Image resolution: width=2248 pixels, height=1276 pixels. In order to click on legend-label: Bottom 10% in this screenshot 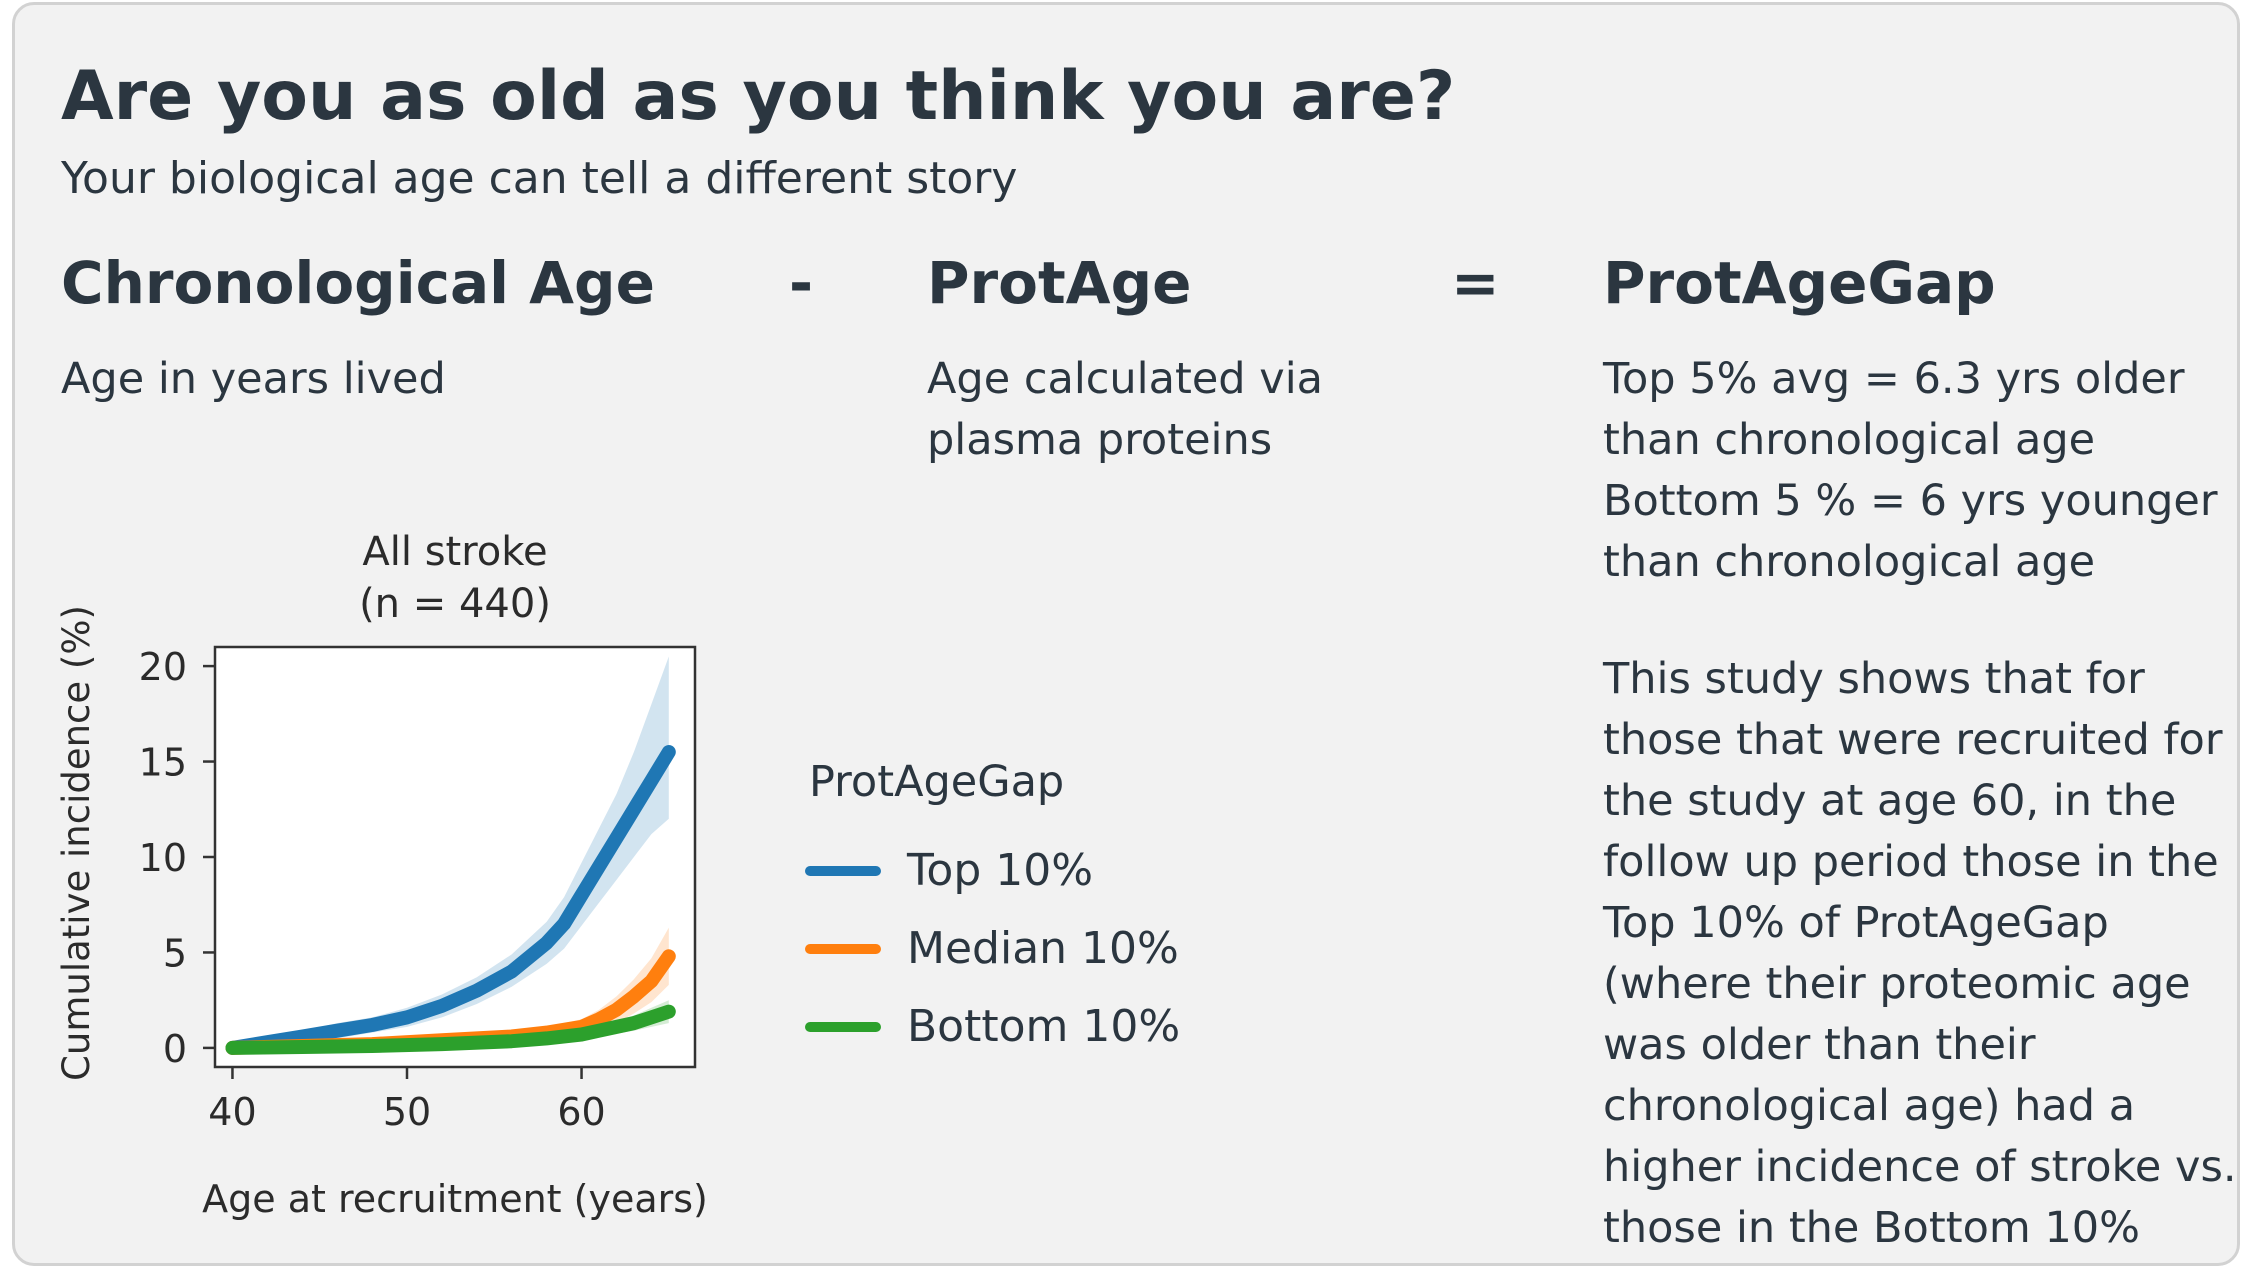, I will do `click(1044, 1026)`.